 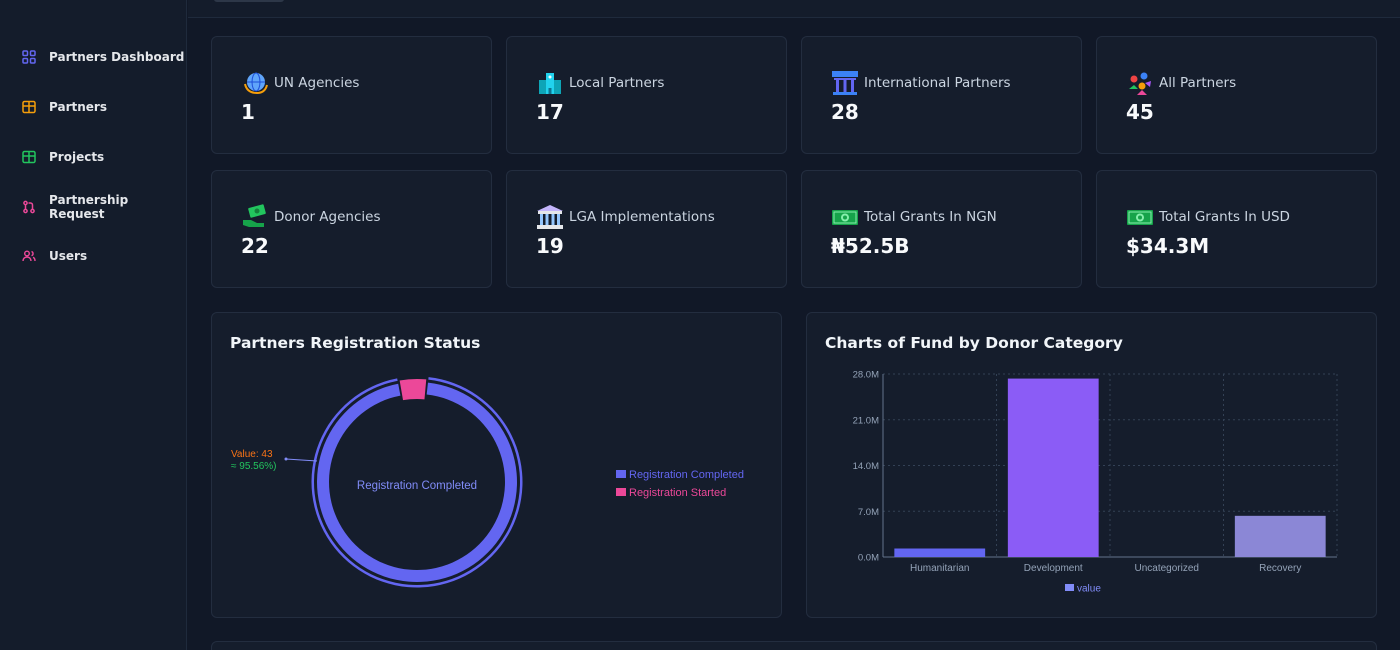 What do you see at coordinates (29, 207) in the screenshot?
I see `pull-request-icon` at bounding box center [29, 207].